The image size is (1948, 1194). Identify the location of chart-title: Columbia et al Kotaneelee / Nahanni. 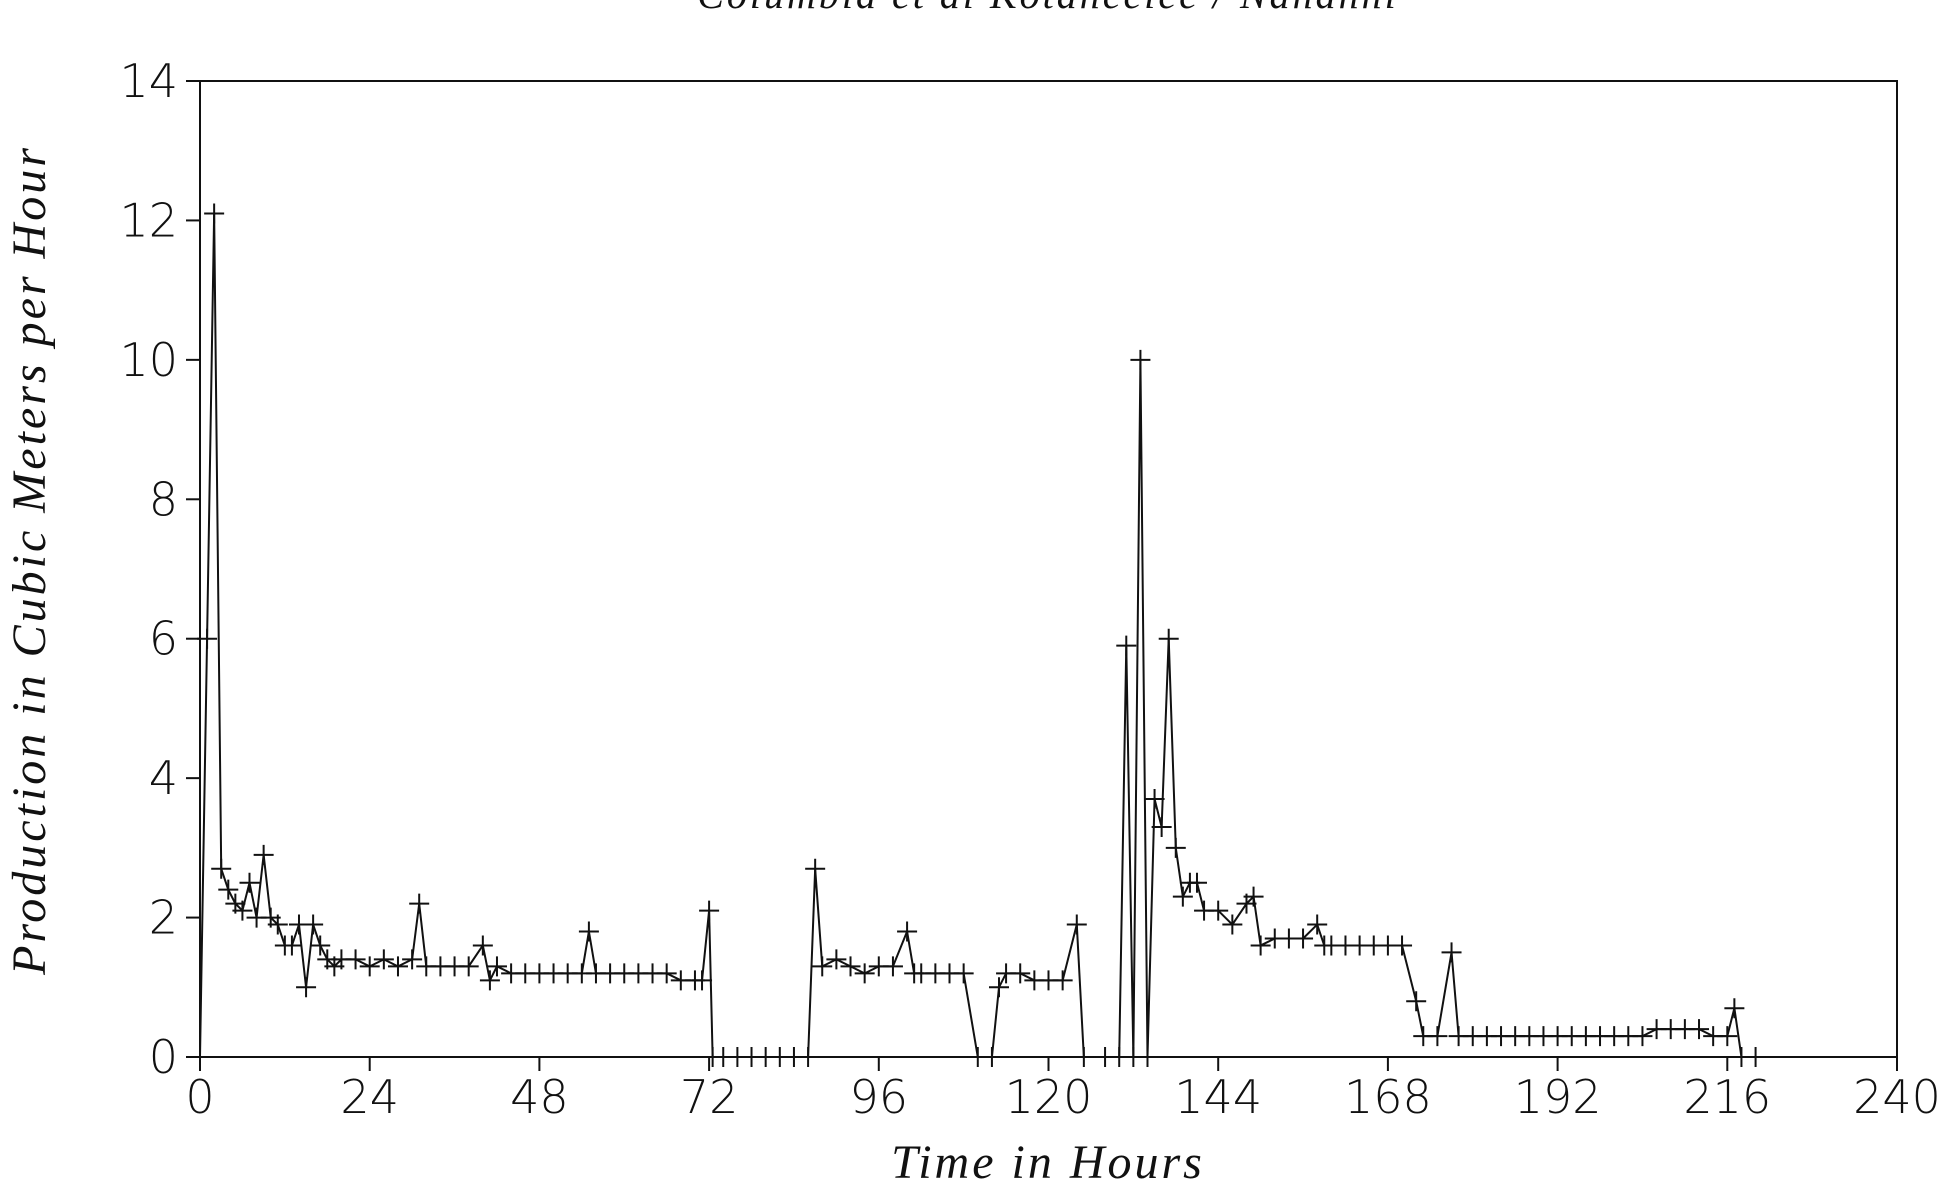
(1048, 8).